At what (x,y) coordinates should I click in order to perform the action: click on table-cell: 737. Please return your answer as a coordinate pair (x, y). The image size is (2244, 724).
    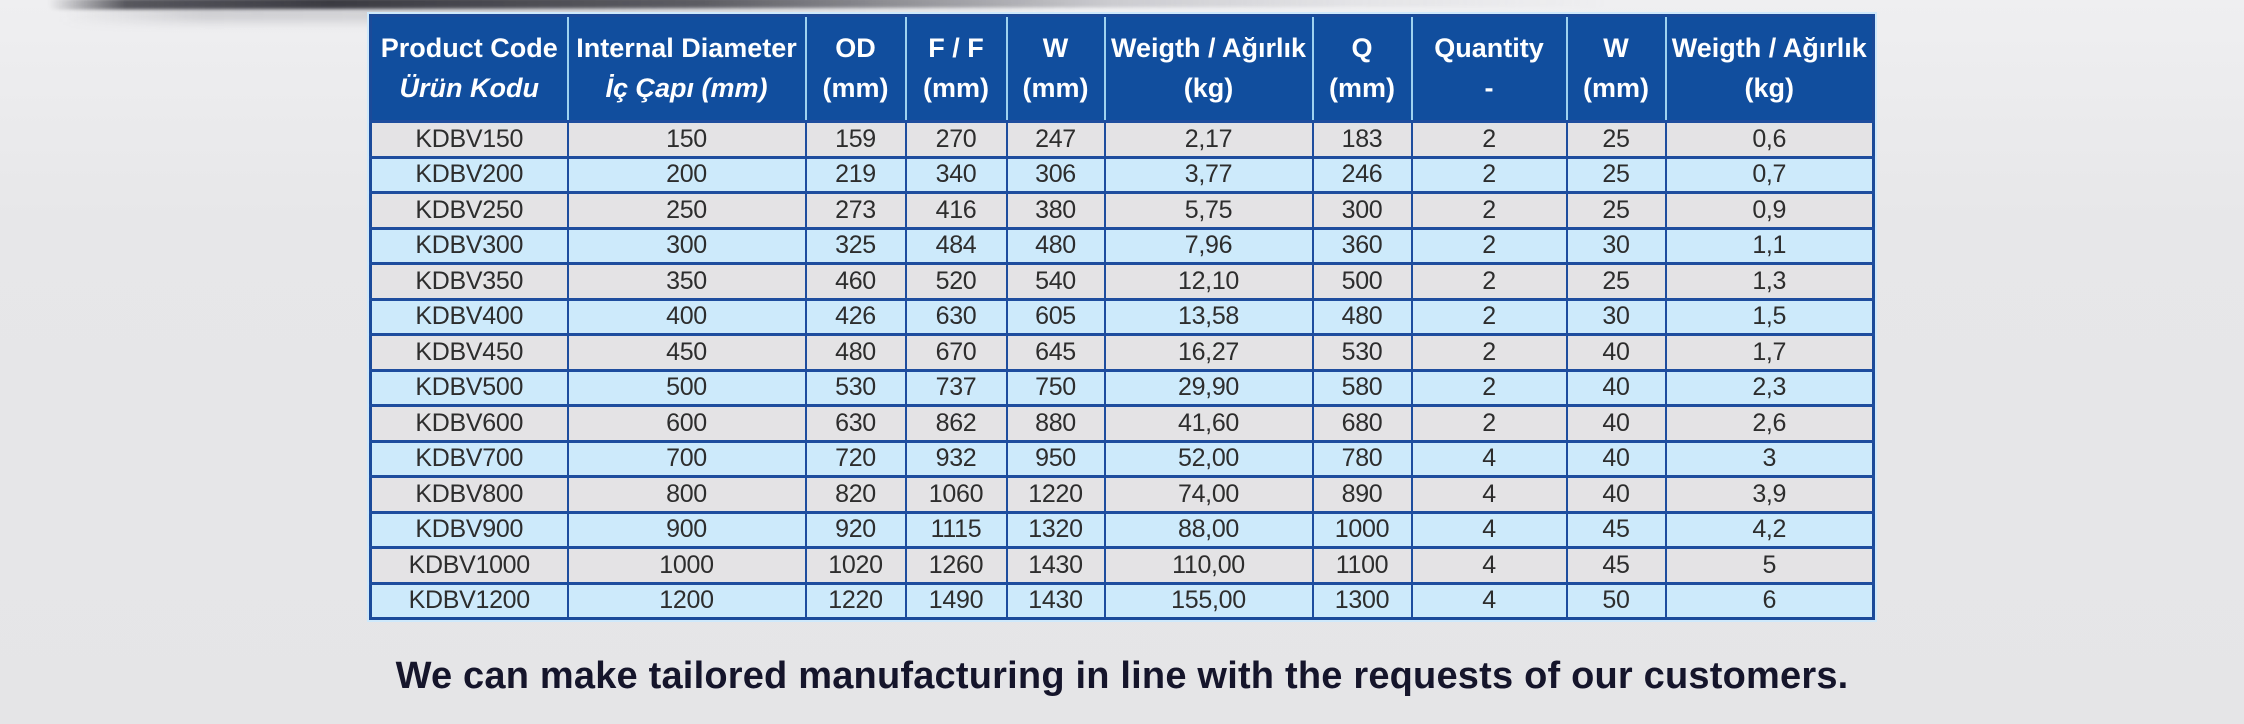
    Looking at the image, I should click on (956, 387).